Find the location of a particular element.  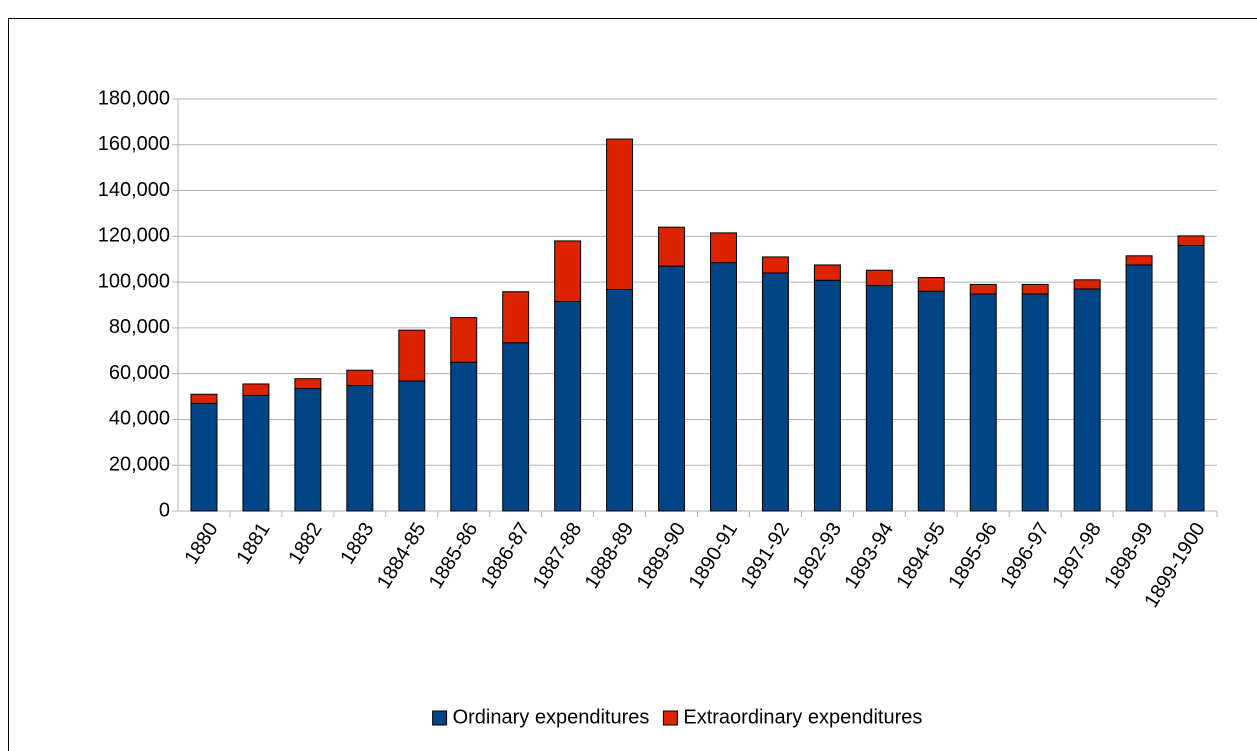

x-tick-label: 1898-99 is located at coordinates (1129, 556).